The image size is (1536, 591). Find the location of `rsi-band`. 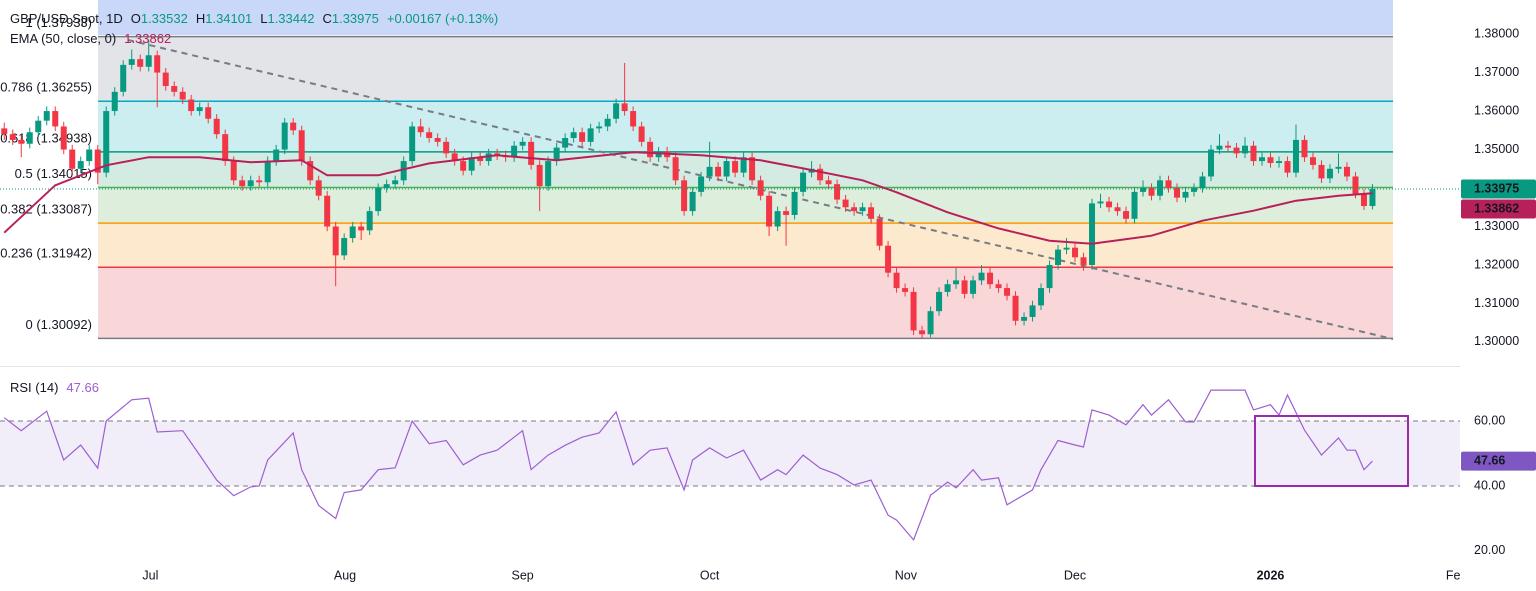

rsi-band is located at coordinates (730, 453).